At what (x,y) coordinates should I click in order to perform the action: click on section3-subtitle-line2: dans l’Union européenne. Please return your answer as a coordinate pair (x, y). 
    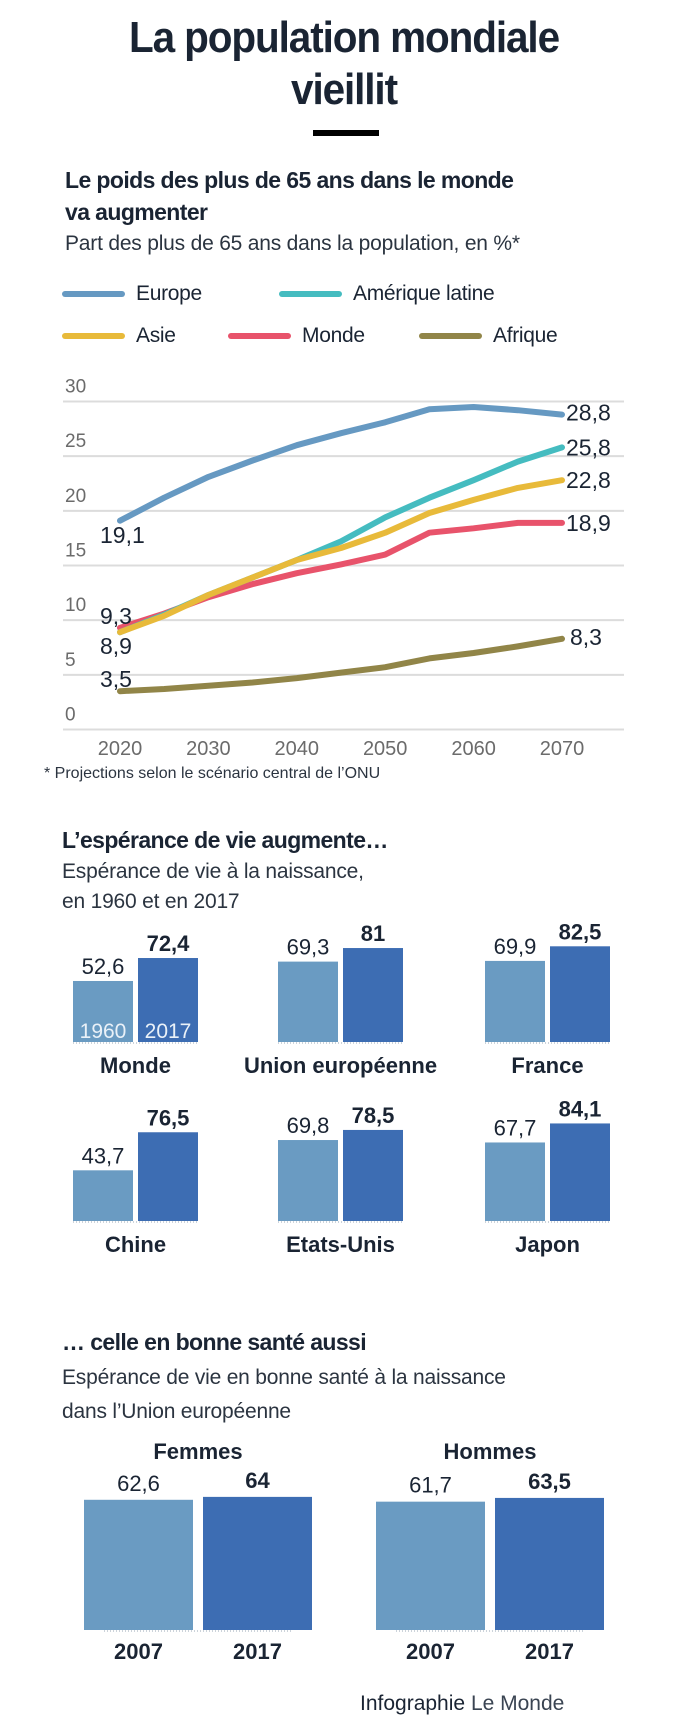
    Looking at the image, I should click on (176, 1411).